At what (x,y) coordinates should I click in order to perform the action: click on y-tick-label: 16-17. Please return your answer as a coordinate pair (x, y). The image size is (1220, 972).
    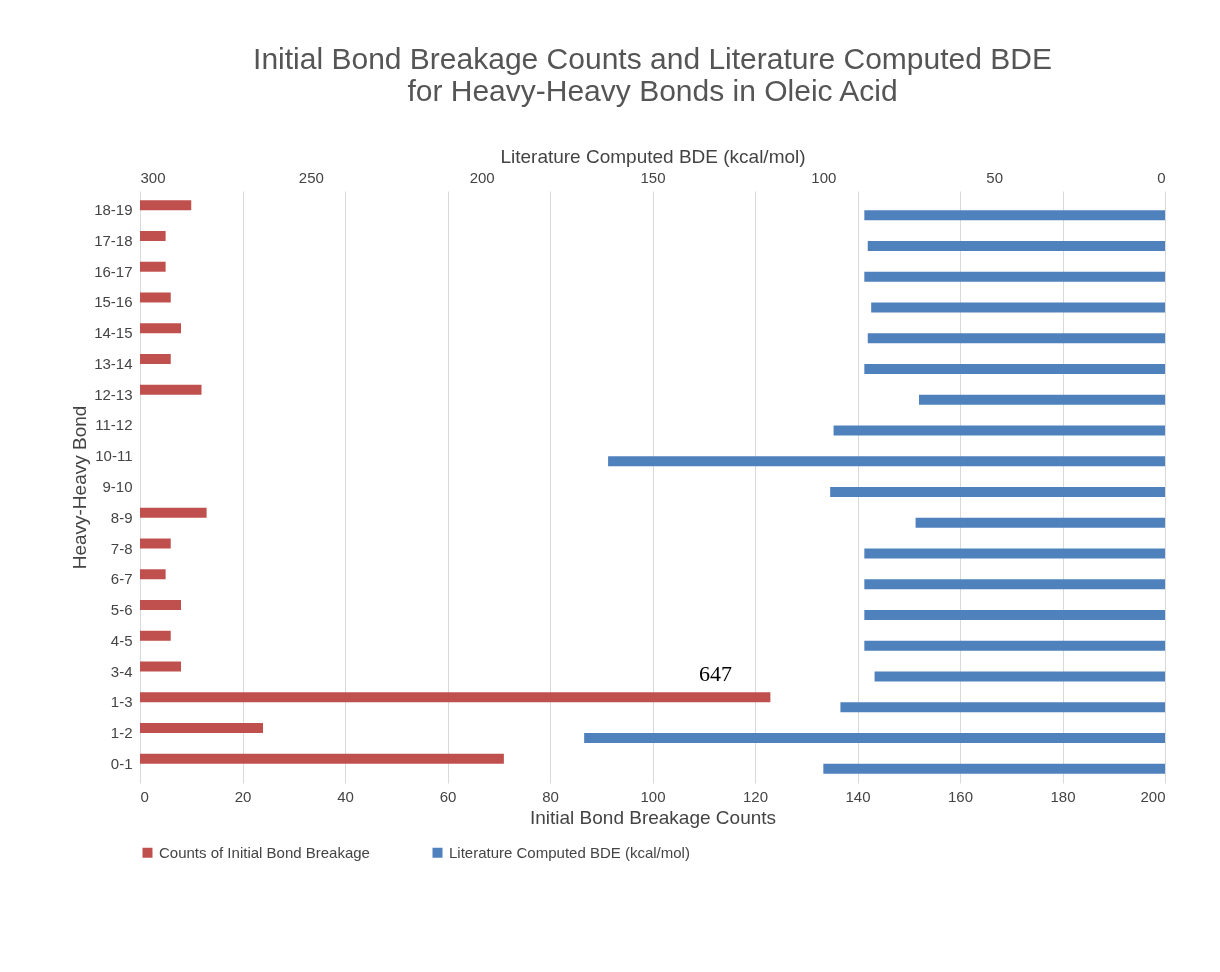
    Looking at the image, I should click on (113, 271).